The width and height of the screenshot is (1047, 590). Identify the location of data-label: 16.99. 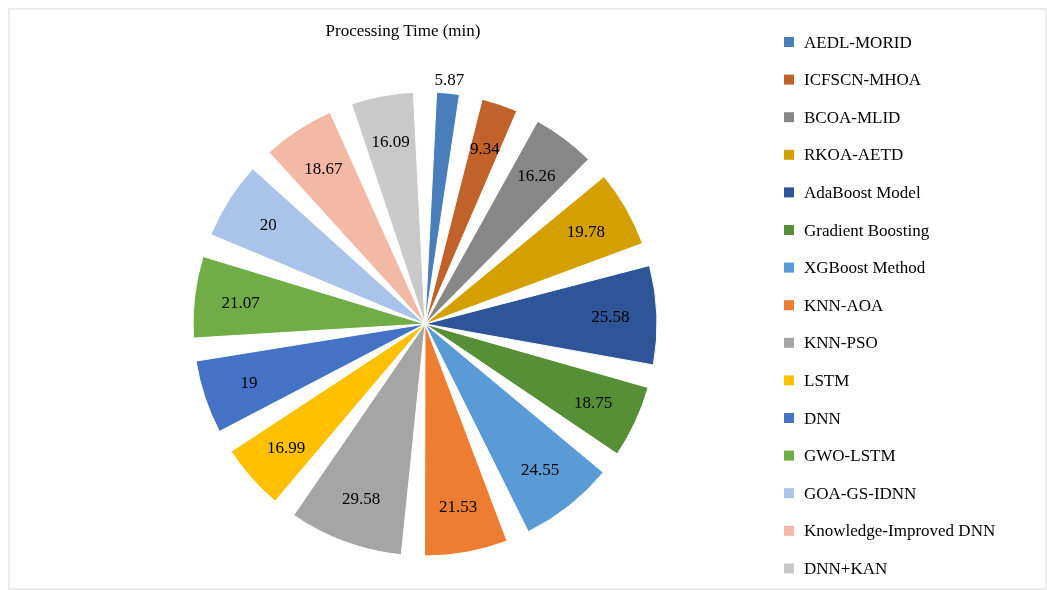
(286, 447).